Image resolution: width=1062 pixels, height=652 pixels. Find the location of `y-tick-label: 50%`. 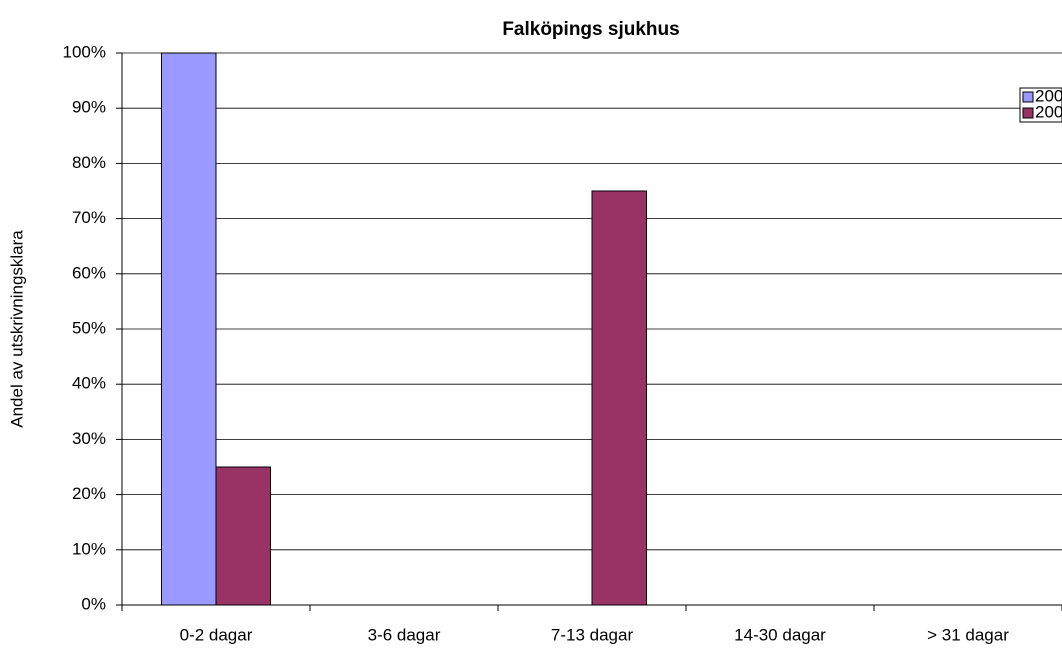

y-tick-label: 50% is located at coordinates (89, 327).